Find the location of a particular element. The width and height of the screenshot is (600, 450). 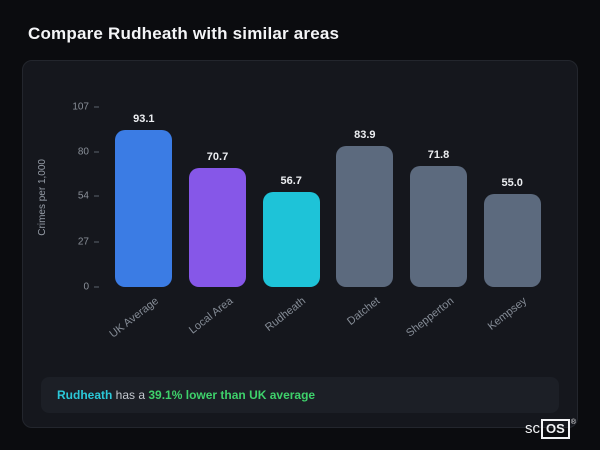

bar-column: 93.1 UK Average is located at coordinates (144, 223).